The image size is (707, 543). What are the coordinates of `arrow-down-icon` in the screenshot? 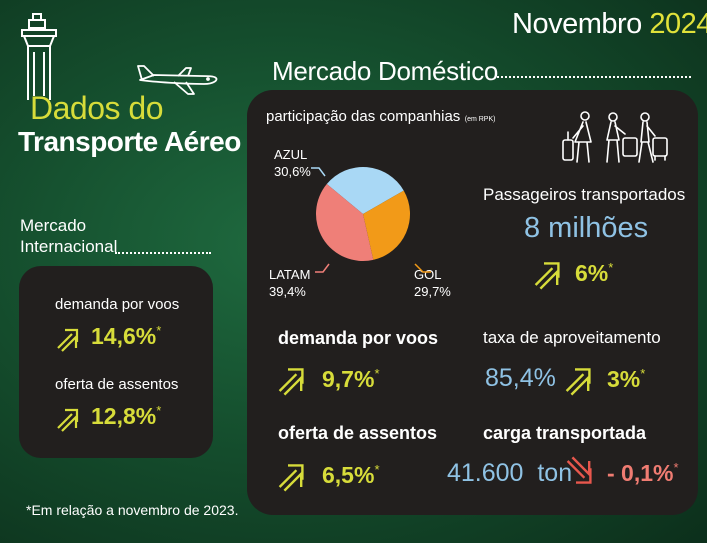 It's located at (579, 470).